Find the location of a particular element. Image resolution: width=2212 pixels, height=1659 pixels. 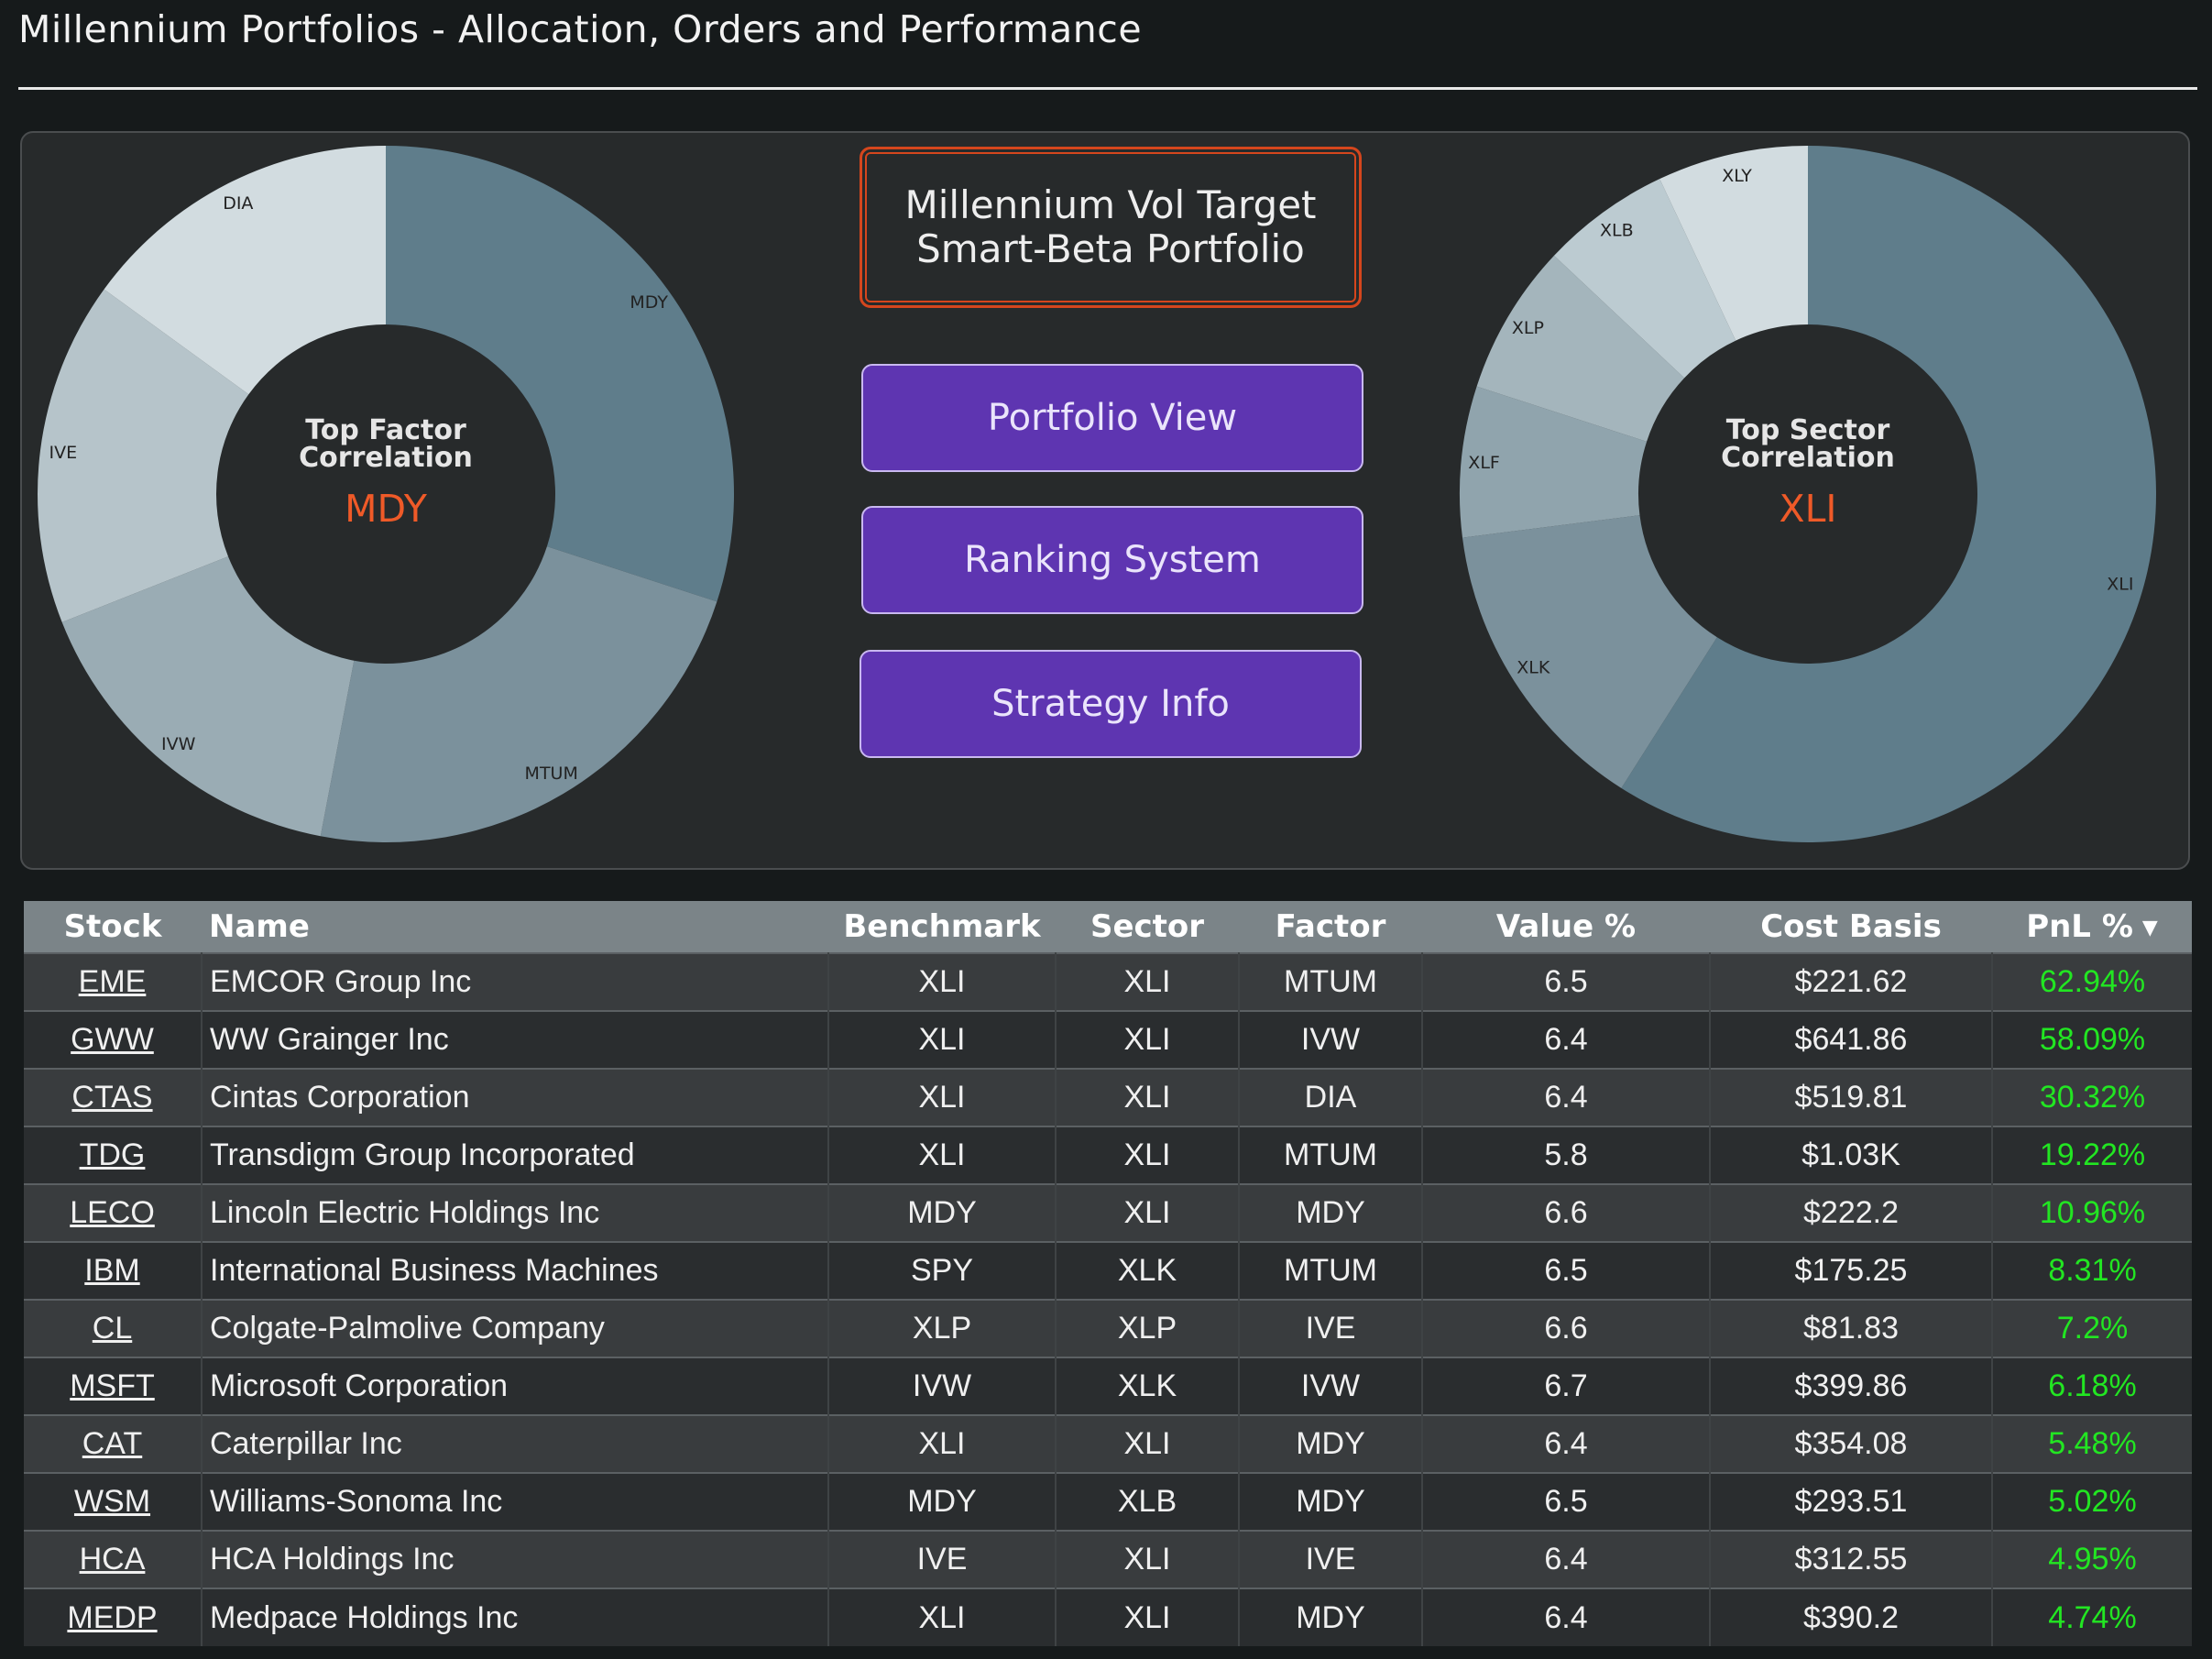

sector-slice-label: XLP is located at coordinates (1528, 328).